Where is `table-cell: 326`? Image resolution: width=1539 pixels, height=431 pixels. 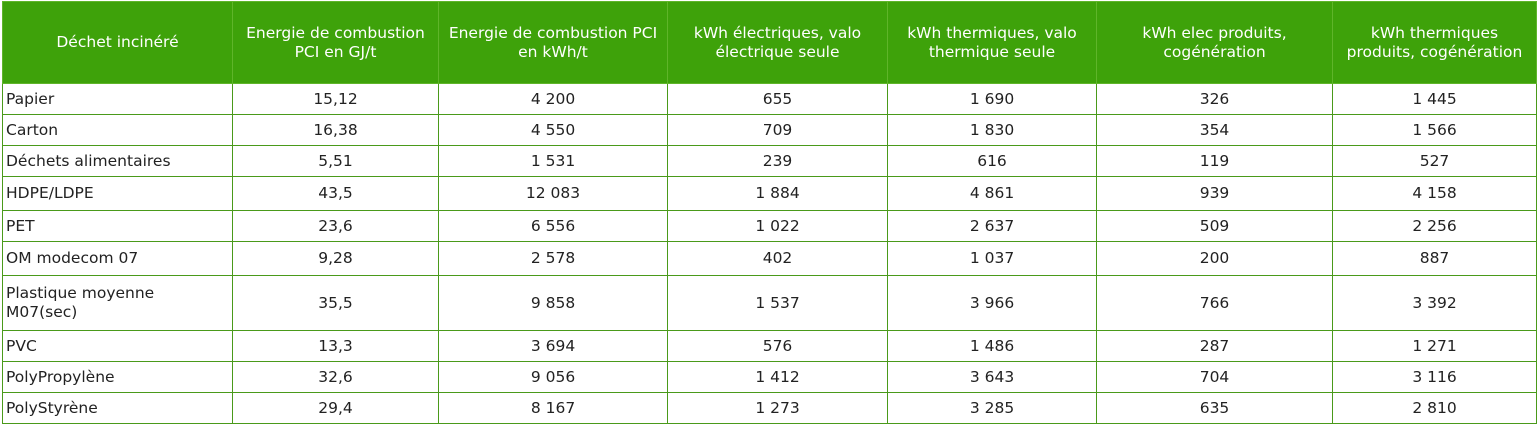 table-cell: 326 is located at coordinates (1214, 99).